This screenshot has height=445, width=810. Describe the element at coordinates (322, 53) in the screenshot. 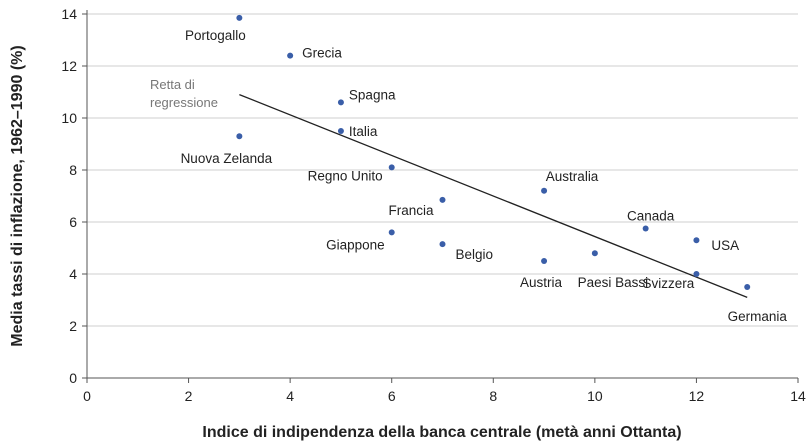

I see `point-label: Grecia` at that location.